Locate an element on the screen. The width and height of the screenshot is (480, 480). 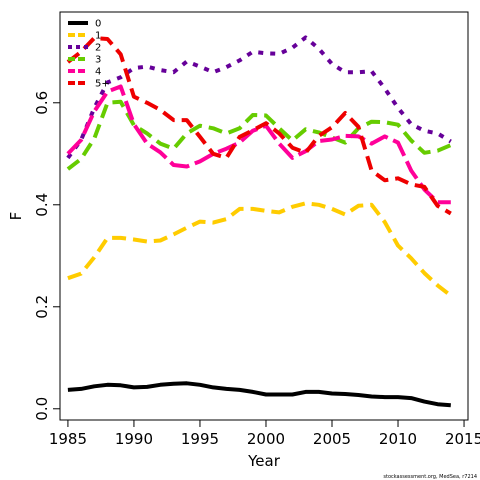
y-tick-label: 0.6 is located at coordinates (42, 103).